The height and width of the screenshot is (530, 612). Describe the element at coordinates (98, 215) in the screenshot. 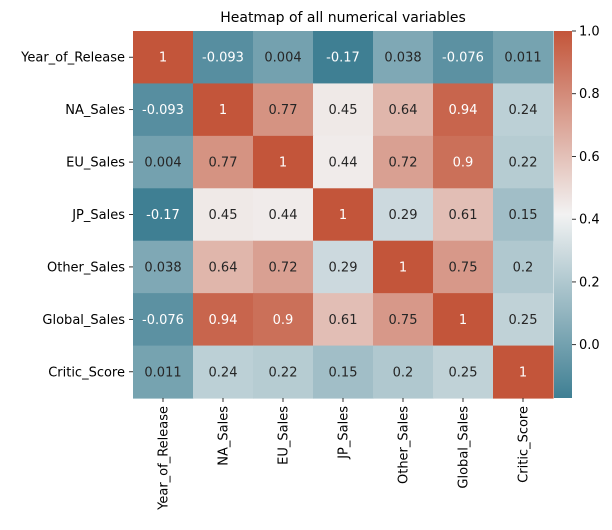

I see `row-tick-label: JP_Sales` at that location.